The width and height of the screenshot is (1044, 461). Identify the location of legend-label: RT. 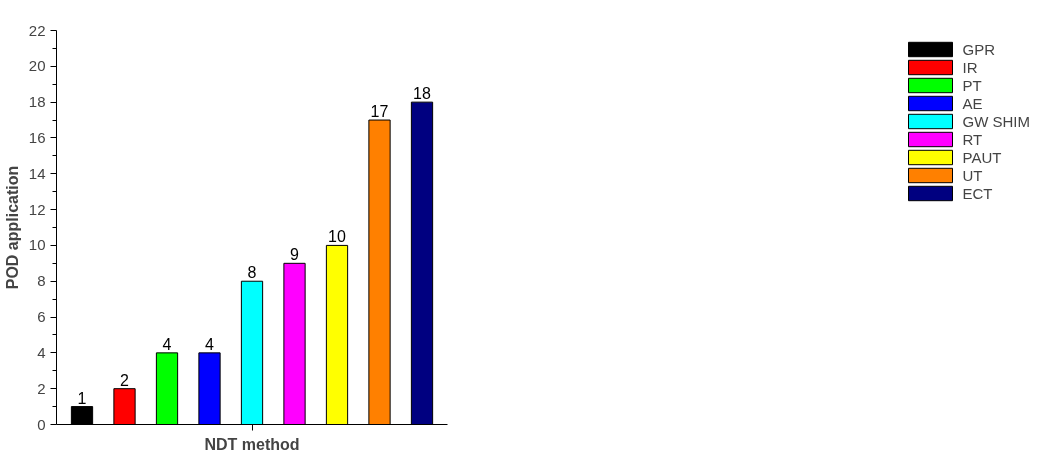
(972, 139).